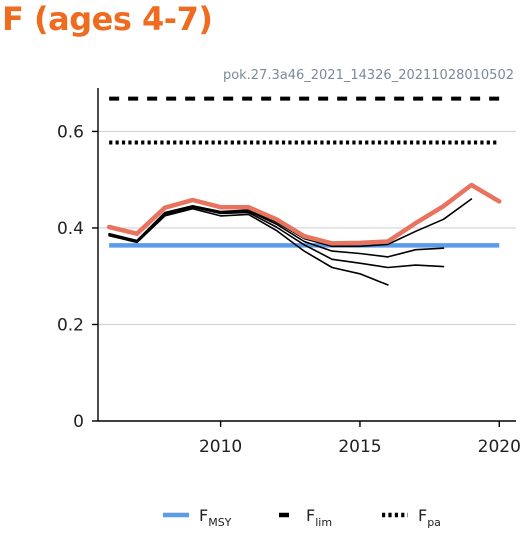  What do you see at coordinates (302, 517) in the screenshot?
I see `legend: FMSY Flim Fpa` at bounding box center [302, 517].